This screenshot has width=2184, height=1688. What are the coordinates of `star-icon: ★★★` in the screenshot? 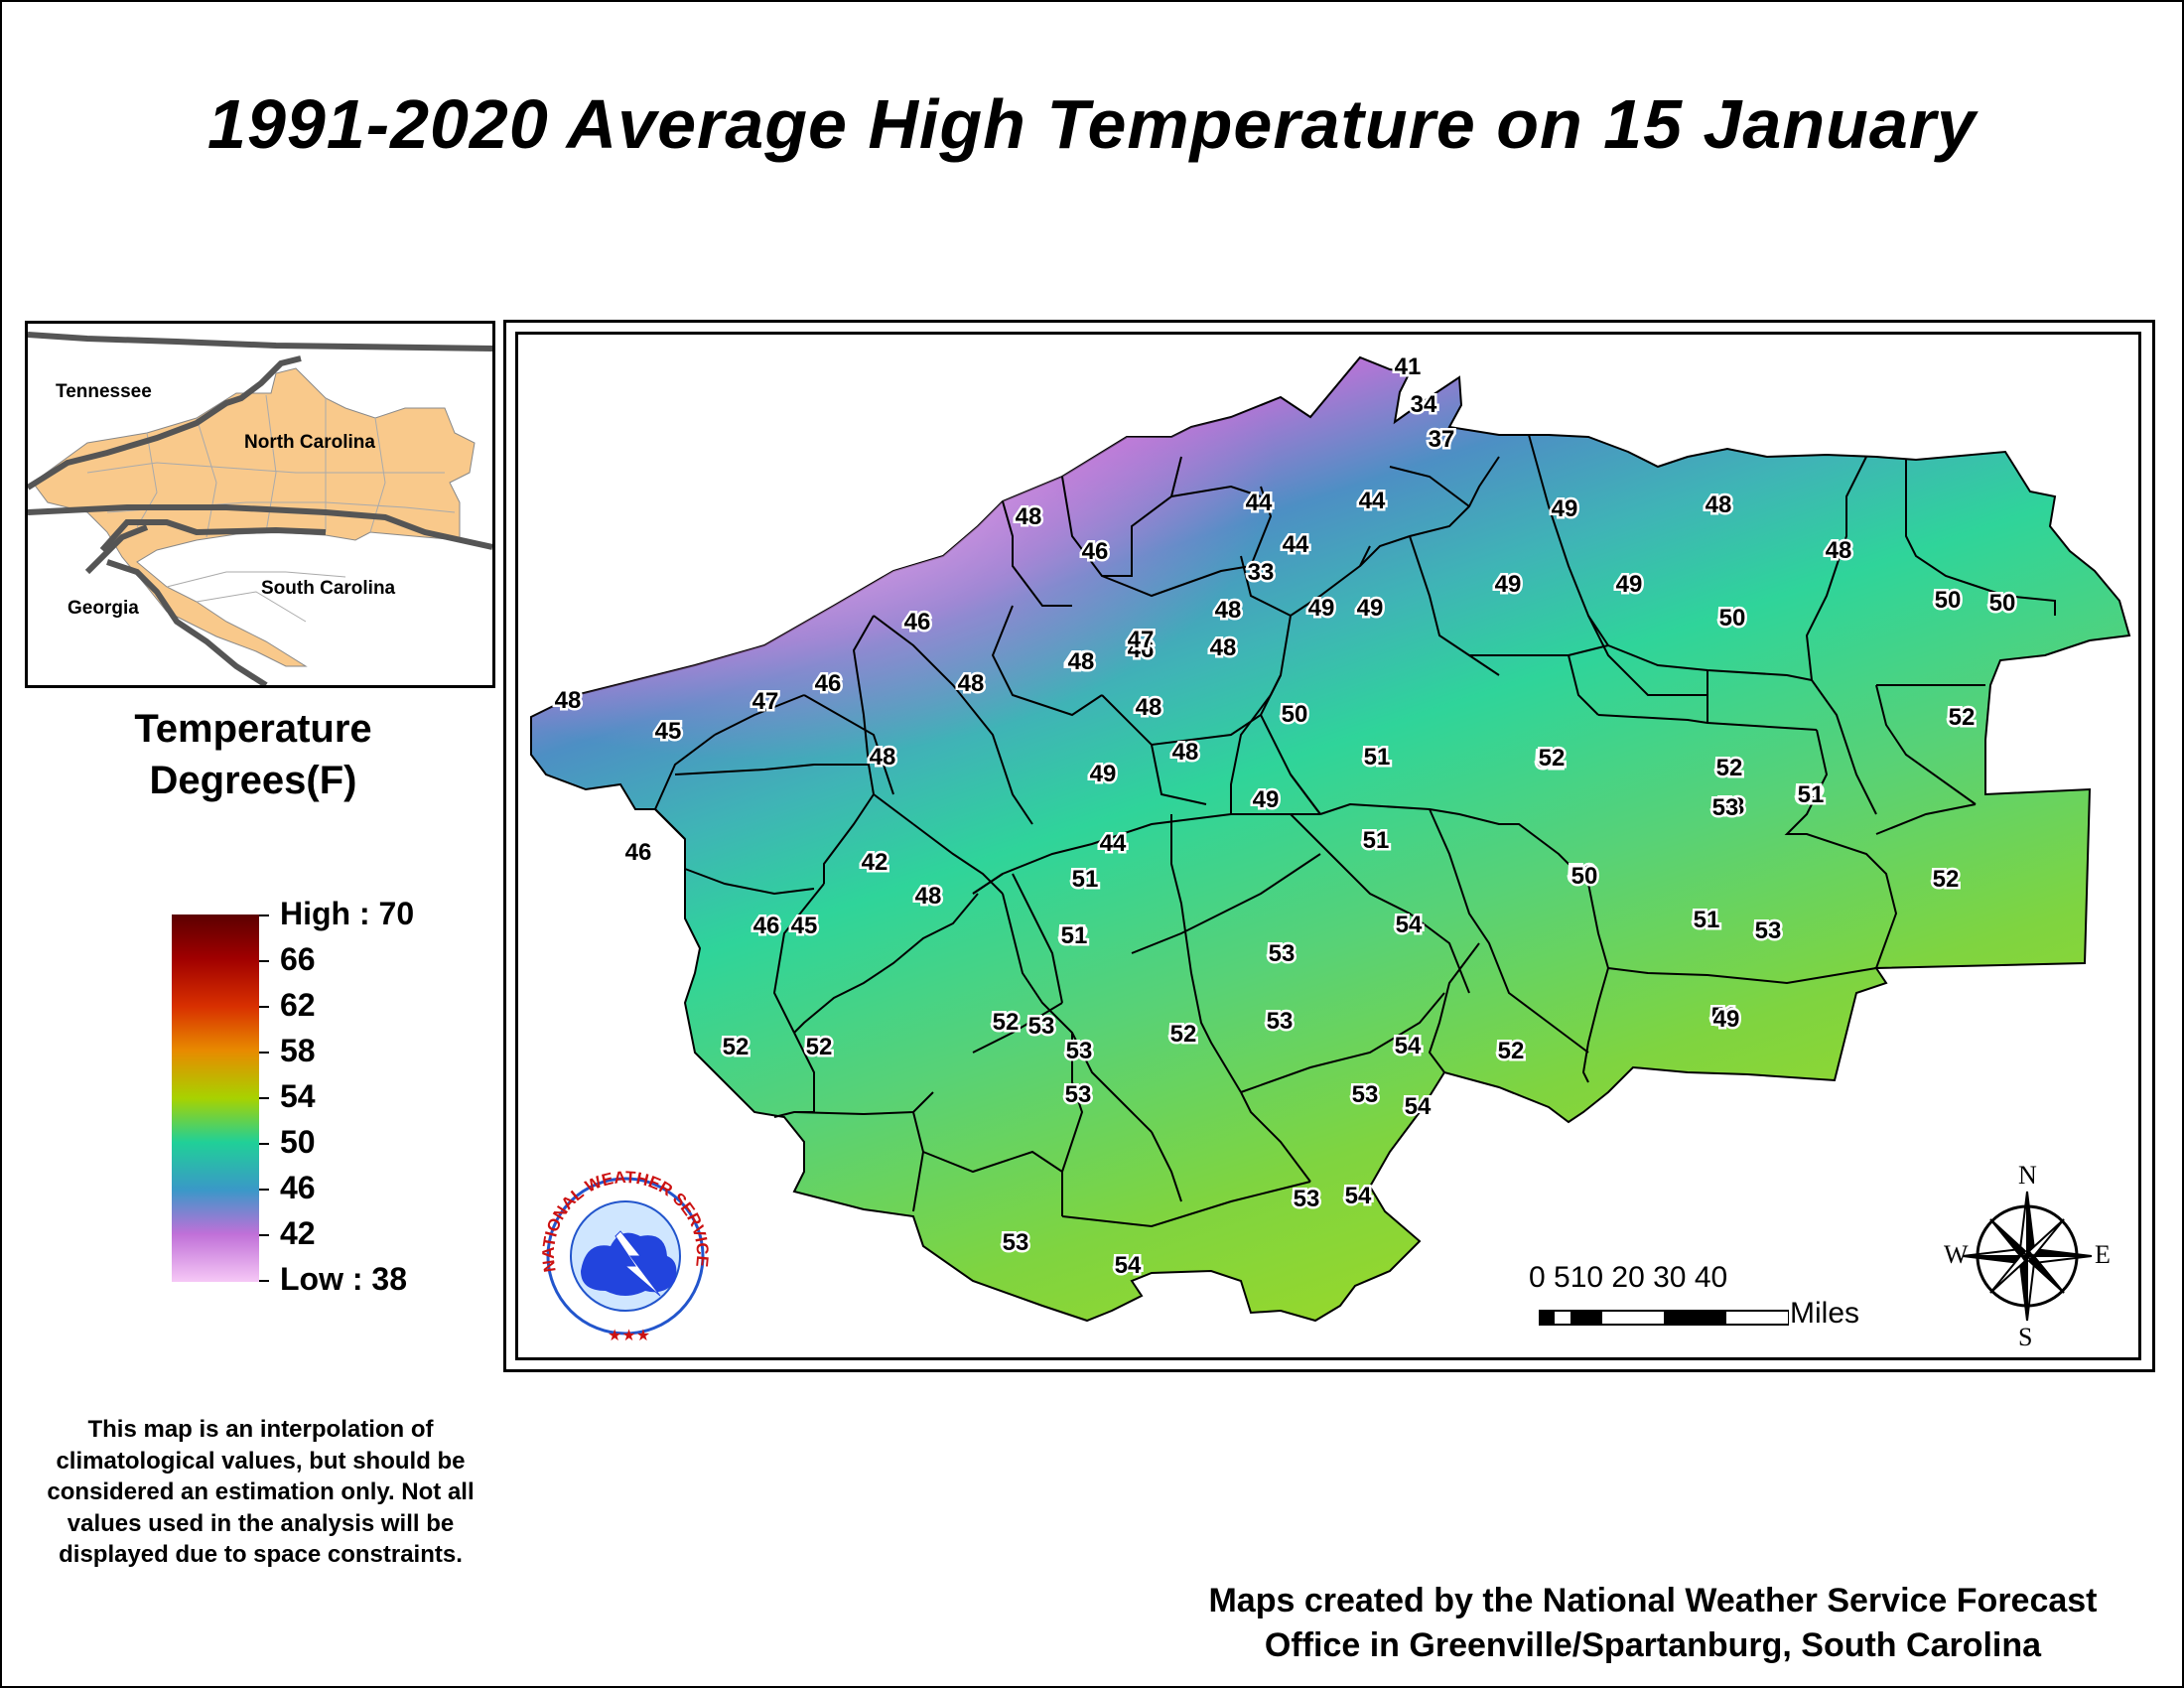 It's located at (629, 1336).